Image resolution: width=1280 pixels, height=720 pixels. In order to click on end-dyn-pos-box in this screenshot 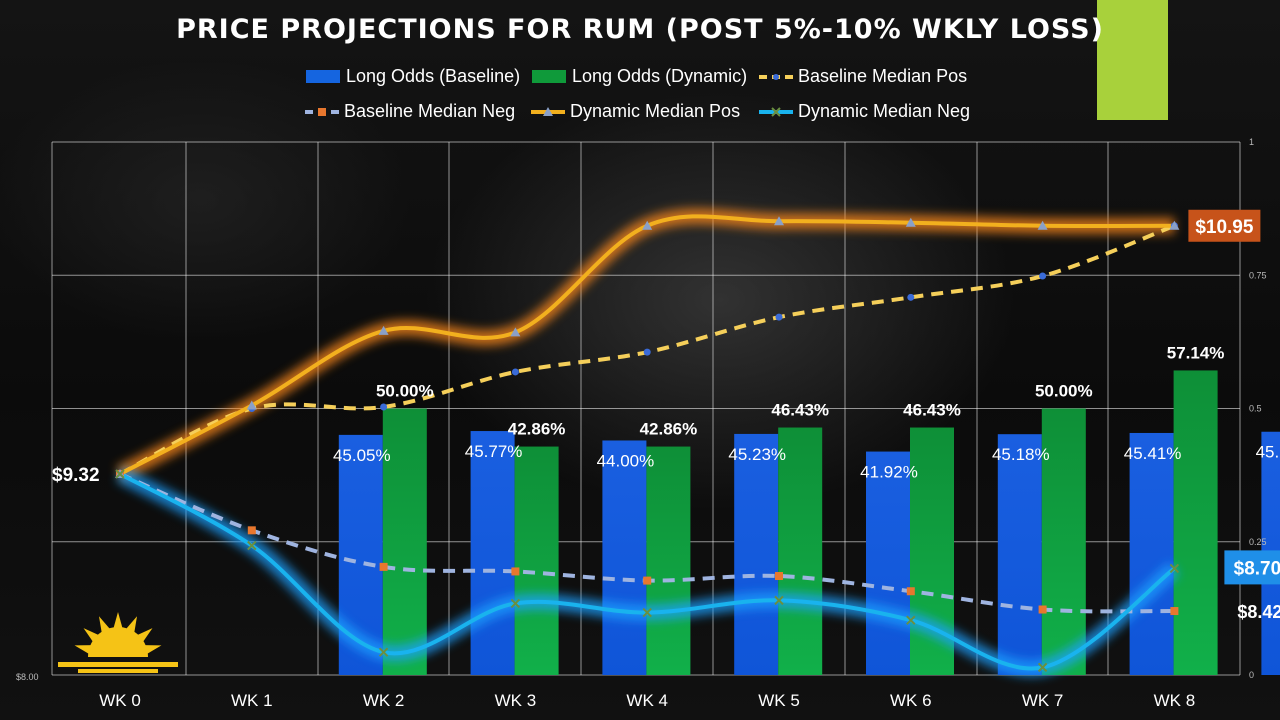, I will do `click(1224, 225)`.